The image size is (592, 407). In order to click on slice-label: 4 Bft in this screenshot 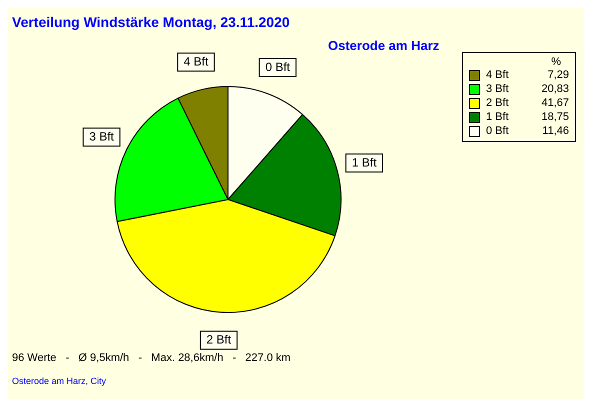, I will do `click(196, 61)`.